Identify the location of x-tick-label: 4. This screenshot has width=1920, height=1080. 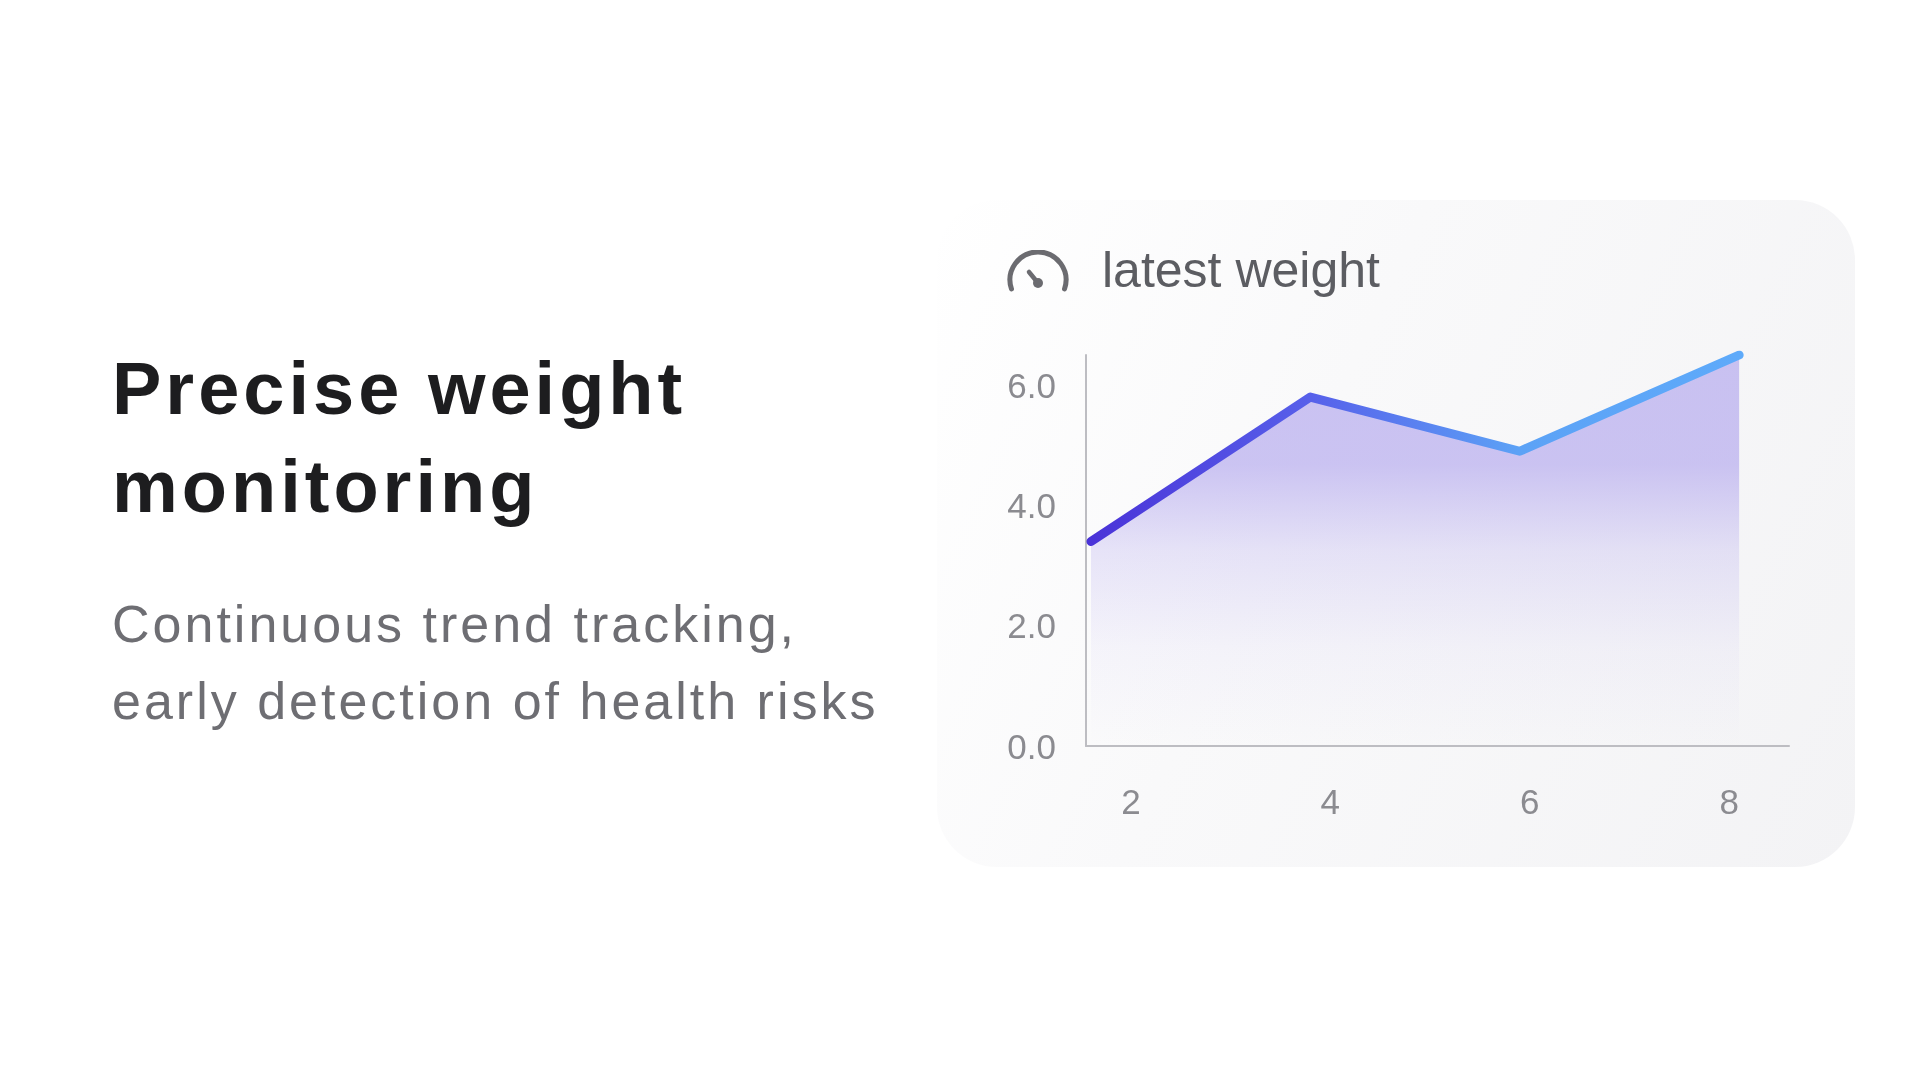
(1330, 801).